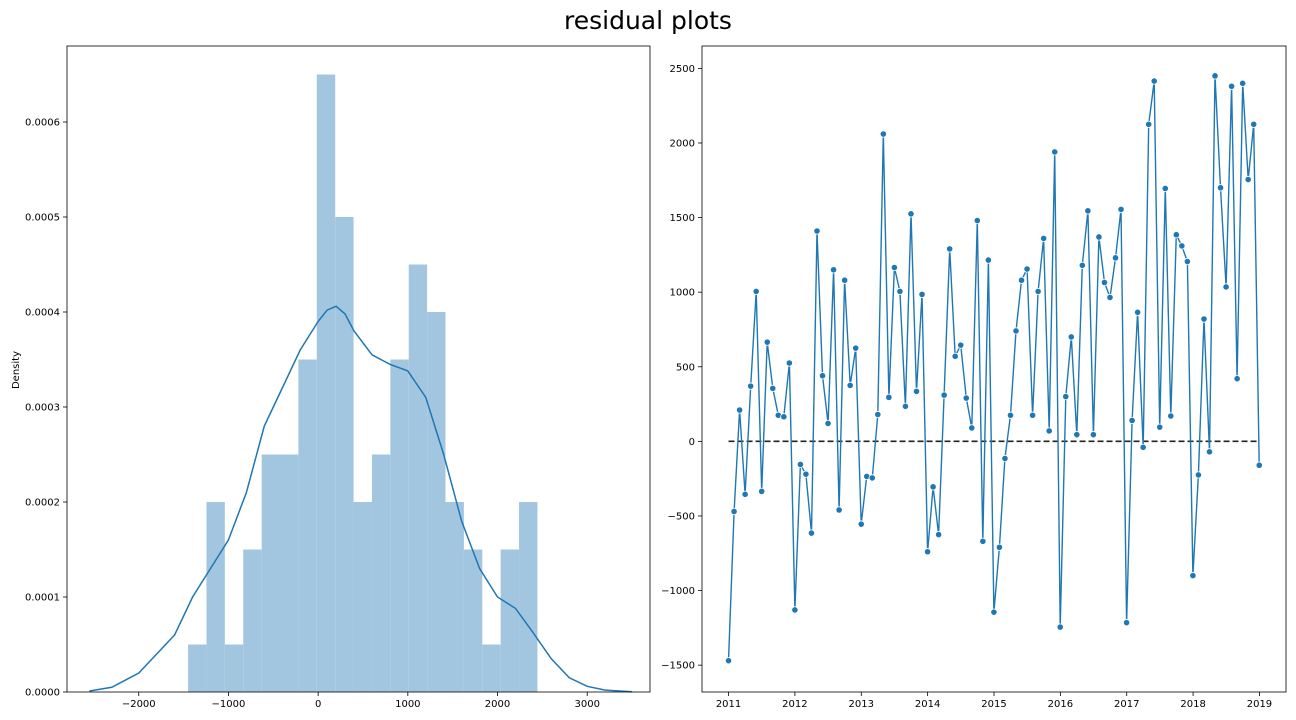 This screenshot has width=1296, height=720. I want to click on line-chart-x-tick-label: 2012, so click(794, 704).